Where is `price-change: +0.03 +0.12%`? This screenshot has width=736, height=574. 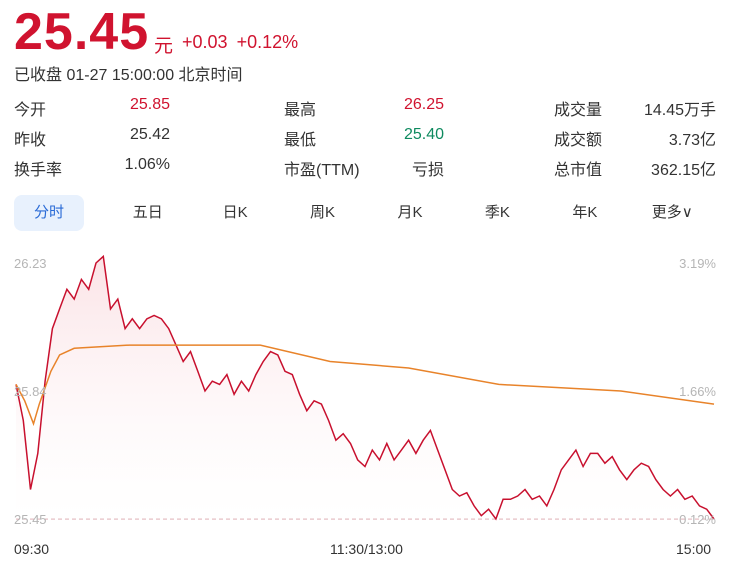
price-change: +0.03 +0.12% is located at coordinates (240, 42).